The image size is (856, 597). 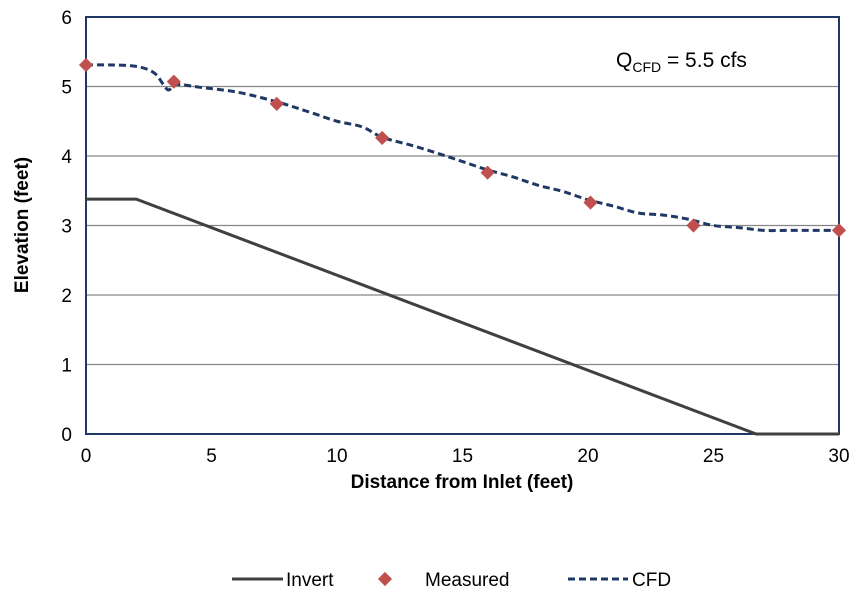 I want to click on y-tick-labels: 0 1 2 3 4 5 6, so click(x=66, y=227).